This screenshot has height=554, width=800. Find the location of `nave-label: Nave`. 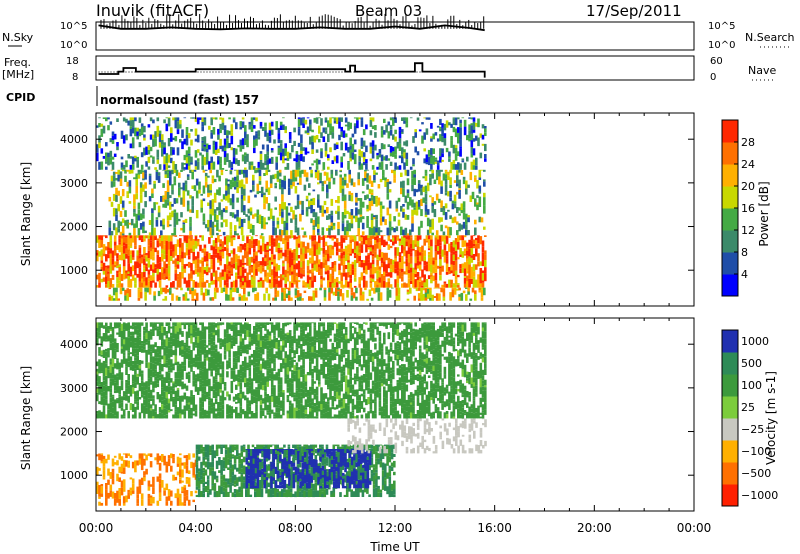

nave-label: Nave is located at coordinates (762, 70).